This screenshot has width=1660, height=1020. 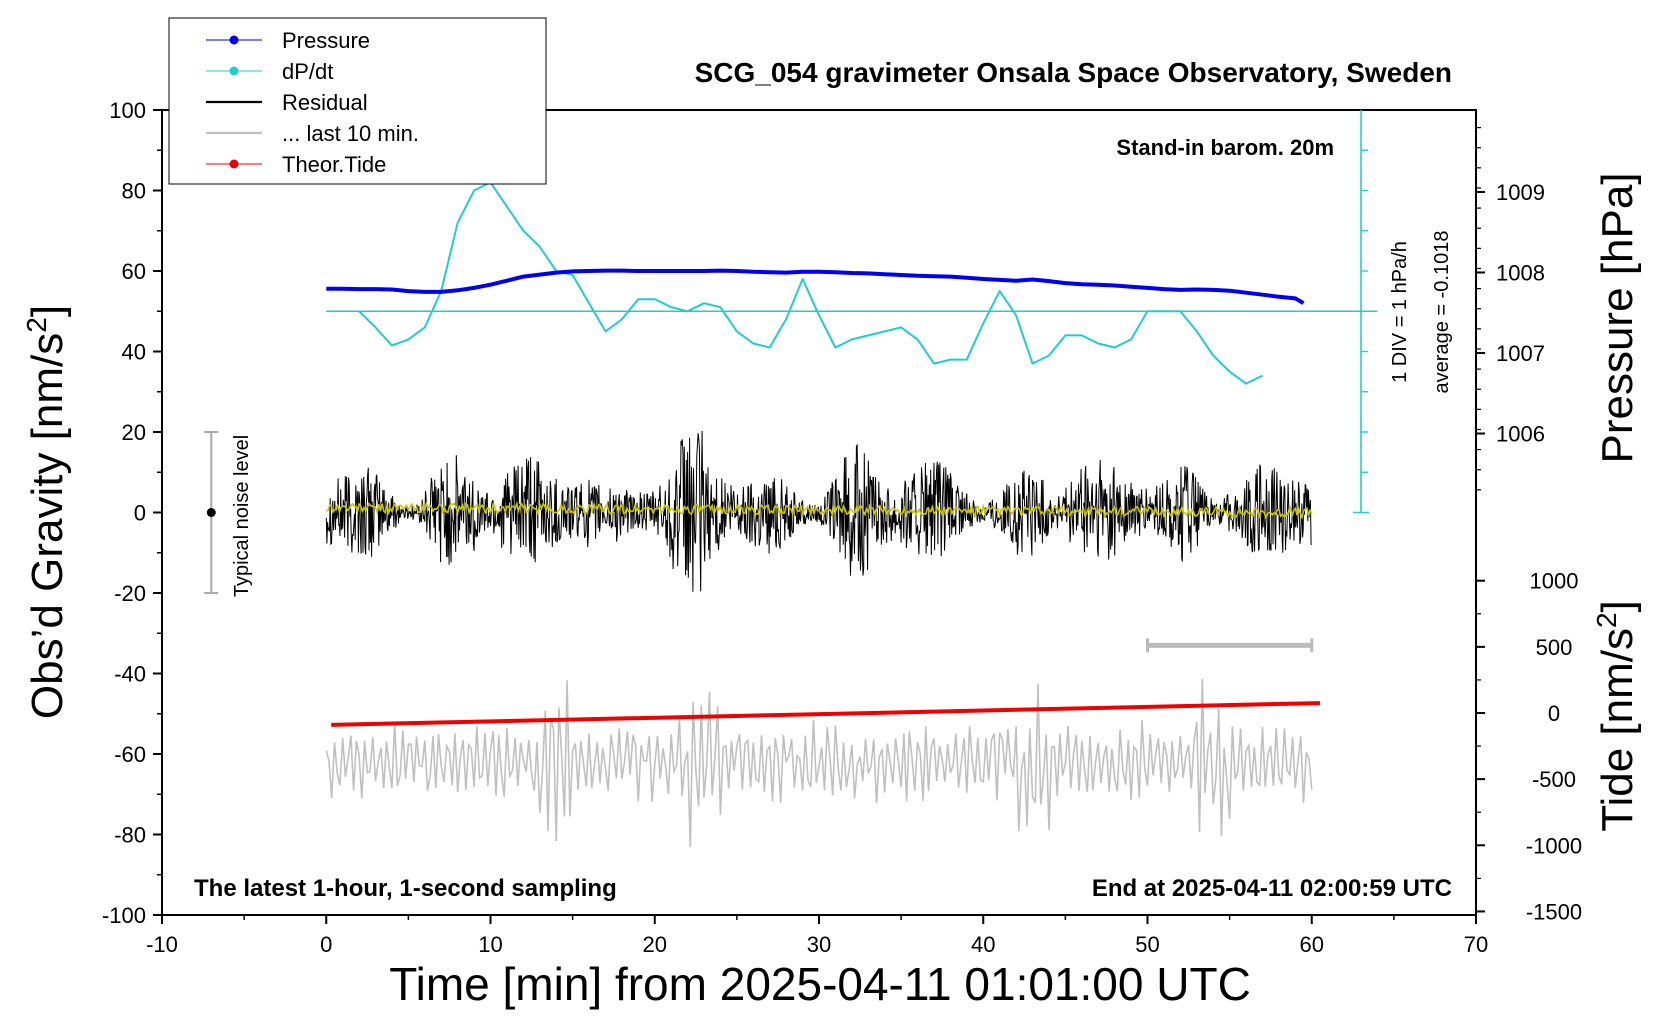 What do you see at coordinates (1529, 746) in the screenshot?
I see `tide-axis-ticks: 1000 500 0 -500 -1000 -1500` at bounding box center [1529, 746].